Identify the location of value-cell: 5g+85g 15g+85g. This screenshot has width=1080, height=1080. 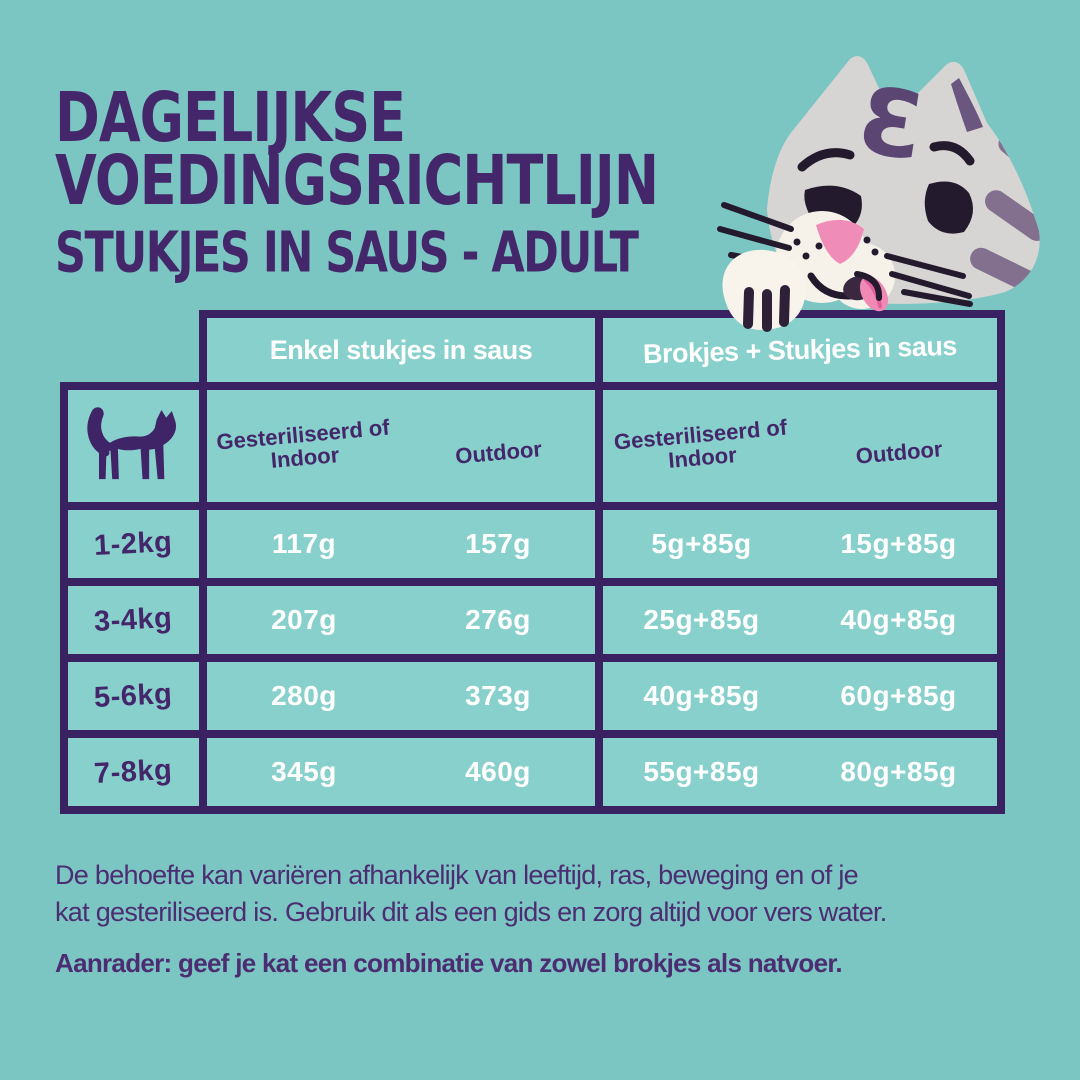
(800, 544).